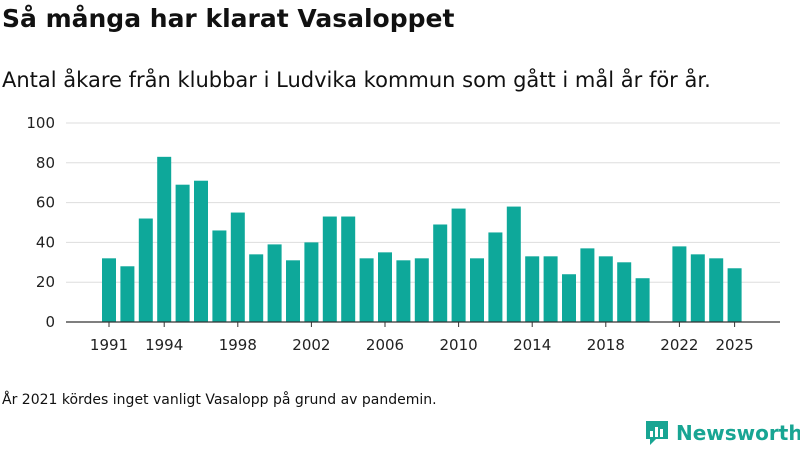 Image resolution: width=800 pixels, height=450 pixels. Describe the element at coordinates (679, 284) in the screenshot. I see `bar-2022` at that location.